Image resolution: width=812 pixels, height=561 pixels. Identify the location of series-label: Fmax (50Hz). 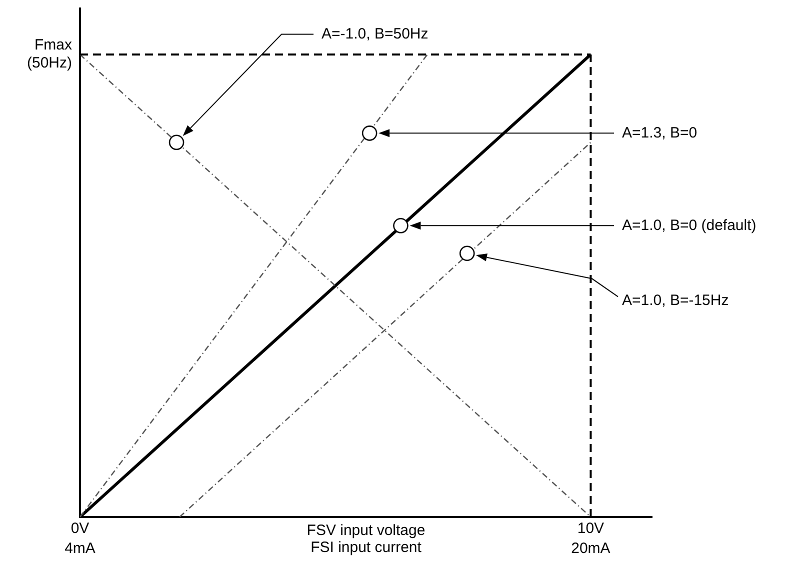
(49, 54).